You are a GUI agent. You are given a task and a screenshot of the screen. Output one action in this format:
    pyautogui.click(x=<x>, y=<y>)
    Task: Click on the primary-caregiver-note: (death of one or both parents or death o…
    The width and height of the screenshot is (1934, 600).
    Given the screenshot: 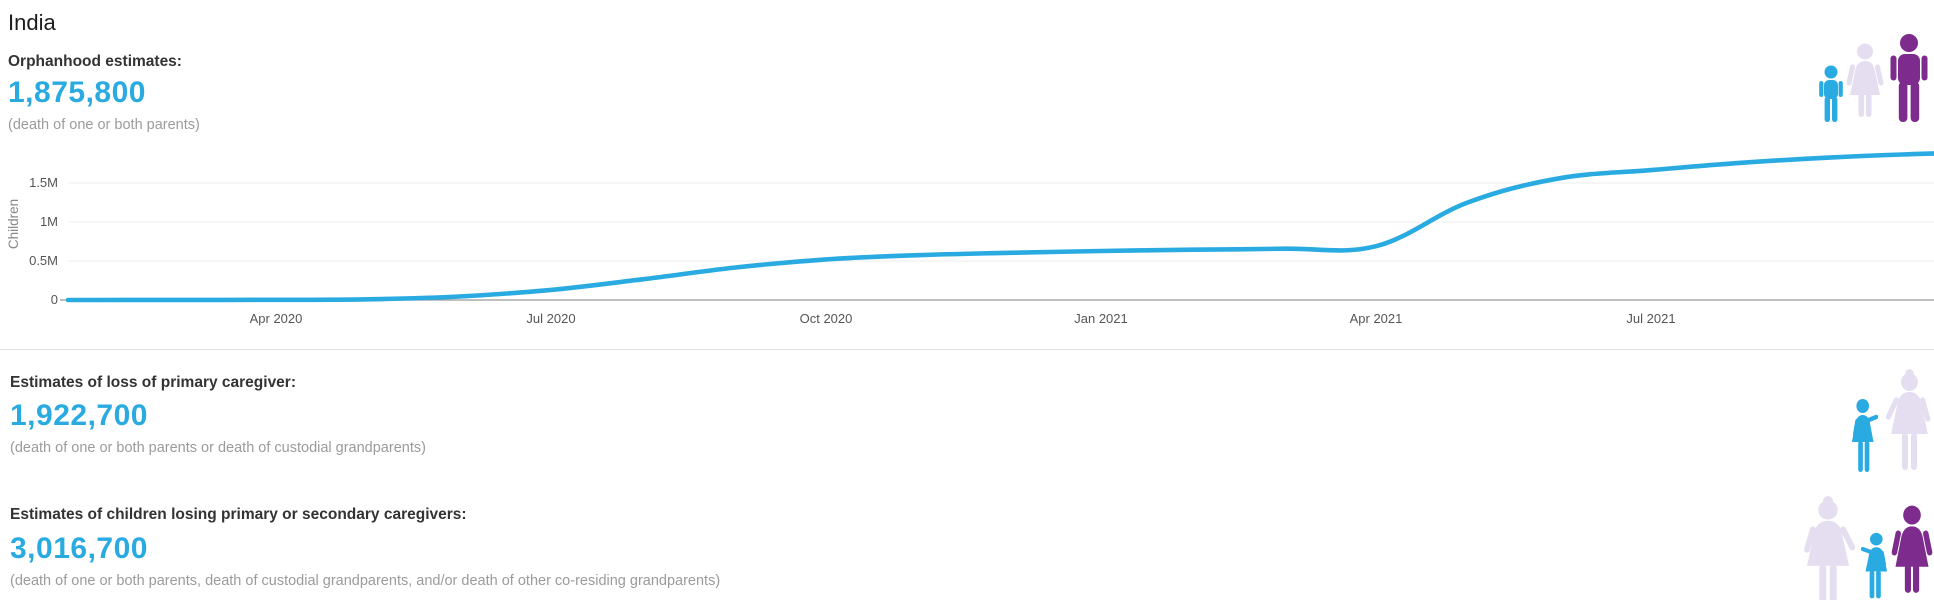 What is the action you would take?
    pyautogui.click(x=218, y=448)
    